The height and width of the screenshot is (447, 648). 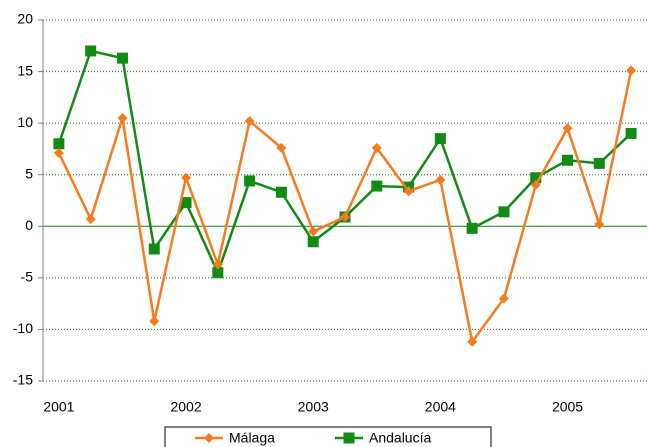 What do you see at coordinates (23, 328) in the screenshot?
I see `y-tick-label: -10` at bounding box center [23, 328].